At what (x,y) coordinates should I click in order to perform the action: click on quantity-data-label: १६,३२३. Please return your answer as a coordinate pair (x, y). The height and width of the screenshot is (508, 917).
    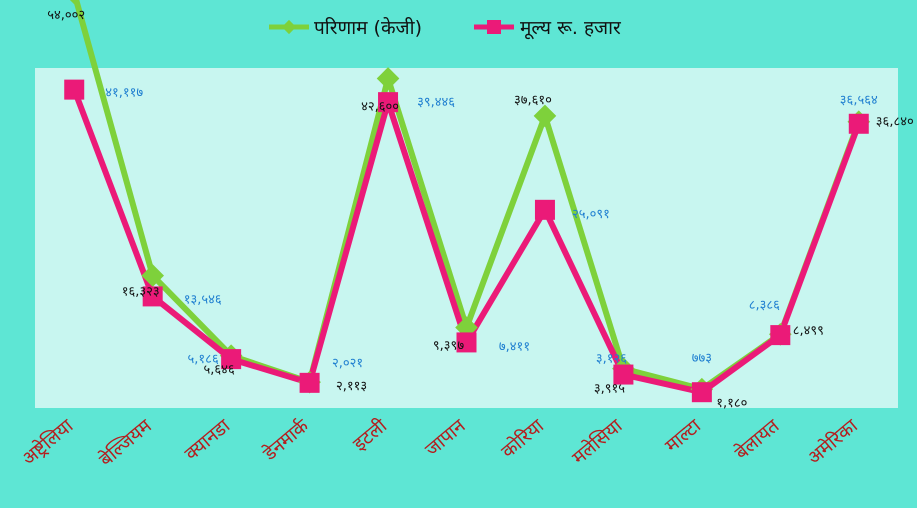
    Looking at the image, I should click on (141, 292).